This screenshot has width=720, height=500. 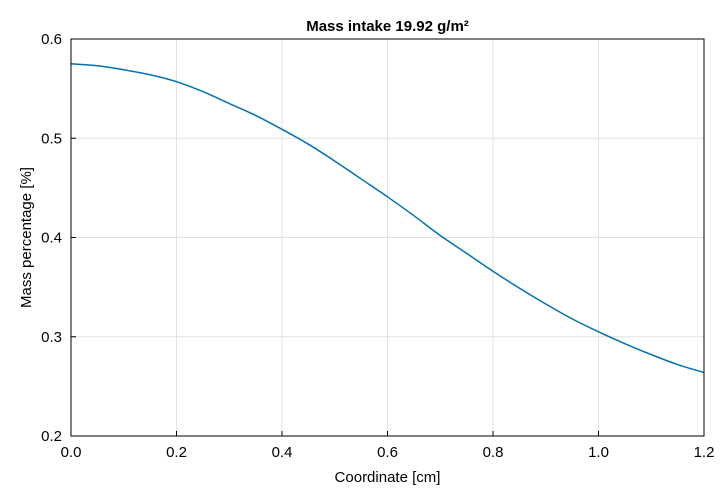 What do you see at coordinates (704, 452) in the screenshot?
I see `x-tick-label: 1.2` at bounding box center [704, 452].